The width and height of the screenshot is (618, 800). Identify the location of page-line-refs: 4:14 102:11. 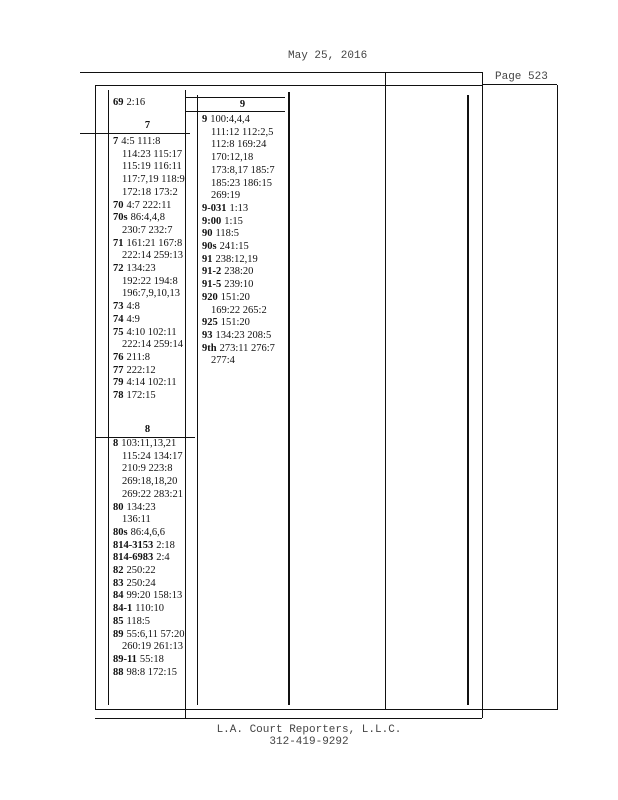
(151, 383).